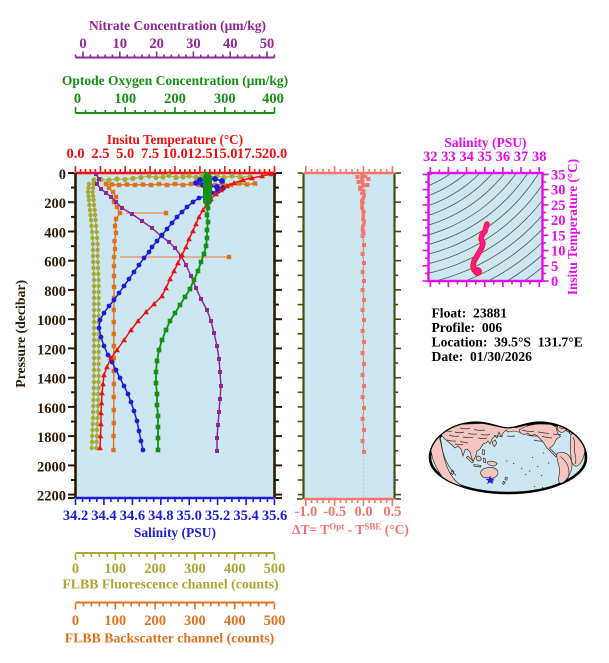 This screenshot has height=663, width=609. Describe the element at coordinates (174, 154) in the screenshot. I see `svg-text: 10.0` at that location.